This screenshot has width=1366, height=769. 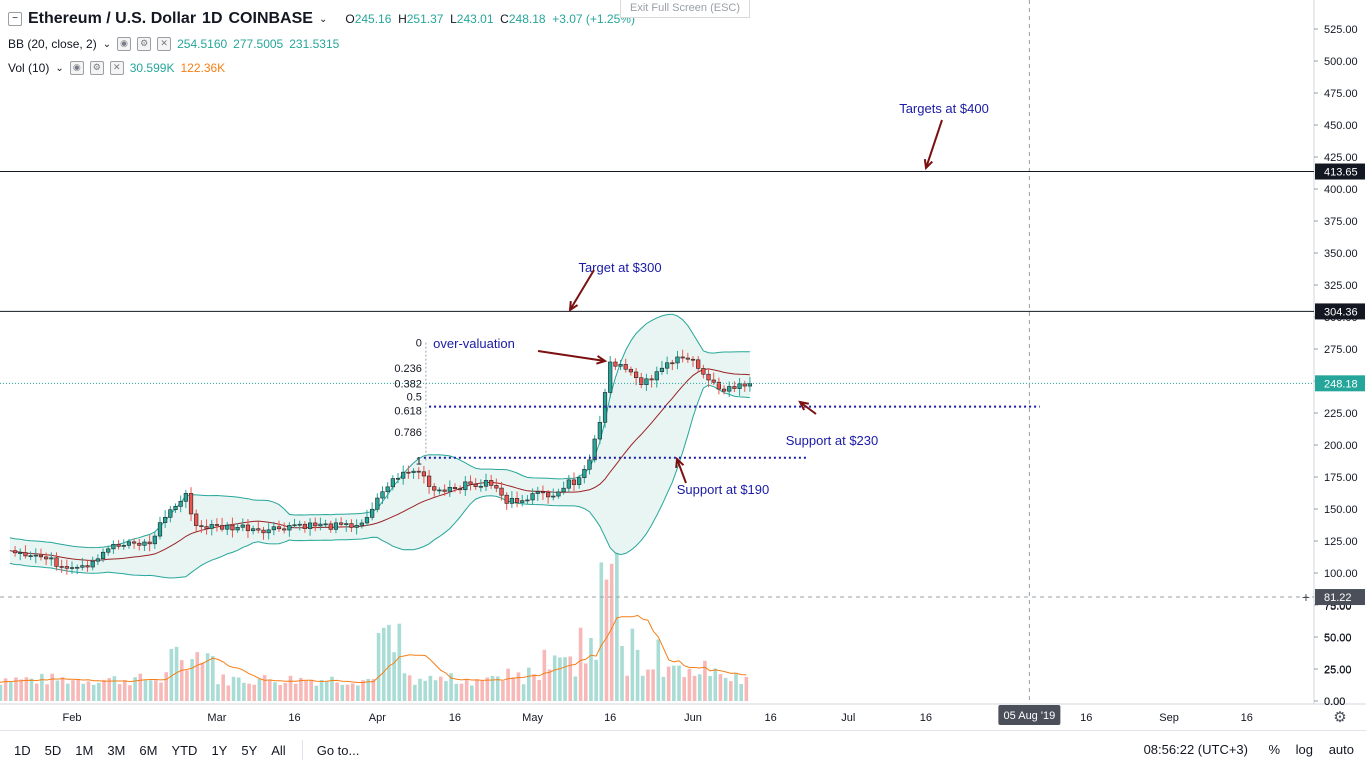 I want to click on vol-label: Vol (10), so click(x=29, y=68).